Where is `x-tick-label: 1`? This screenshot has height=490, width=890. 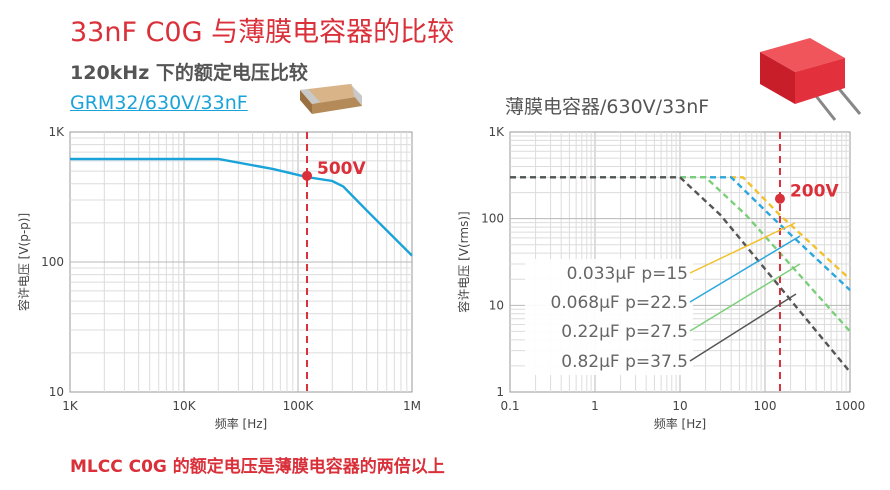
x-tick-label: 1 is located at coordinates (595, 406).